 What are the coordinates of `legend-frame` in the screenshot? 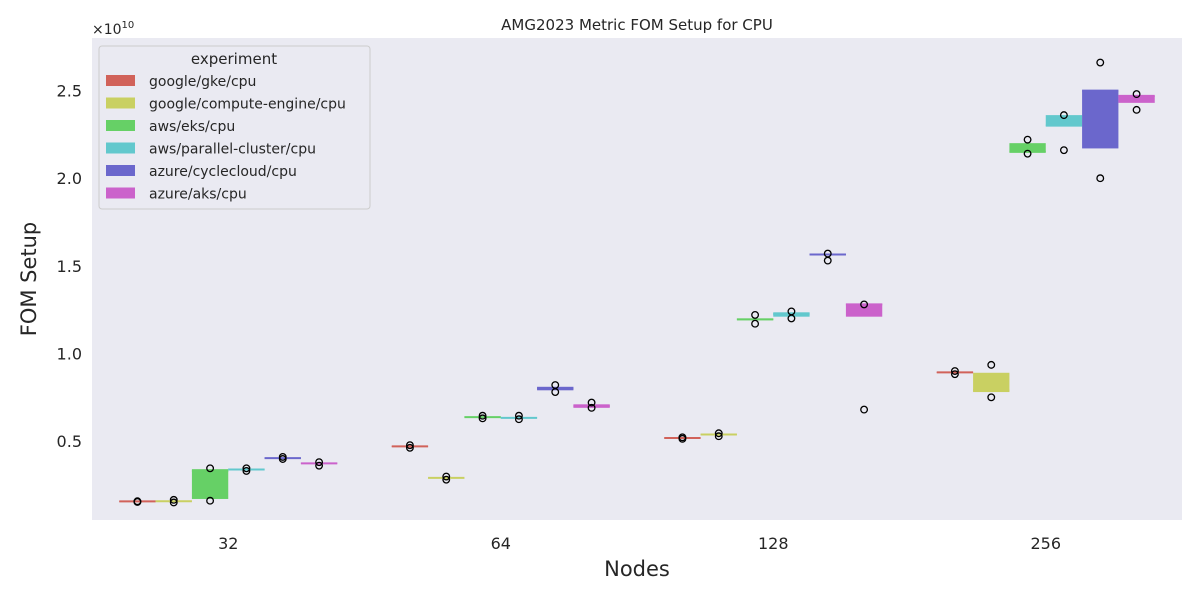 It's located at (234, 127).